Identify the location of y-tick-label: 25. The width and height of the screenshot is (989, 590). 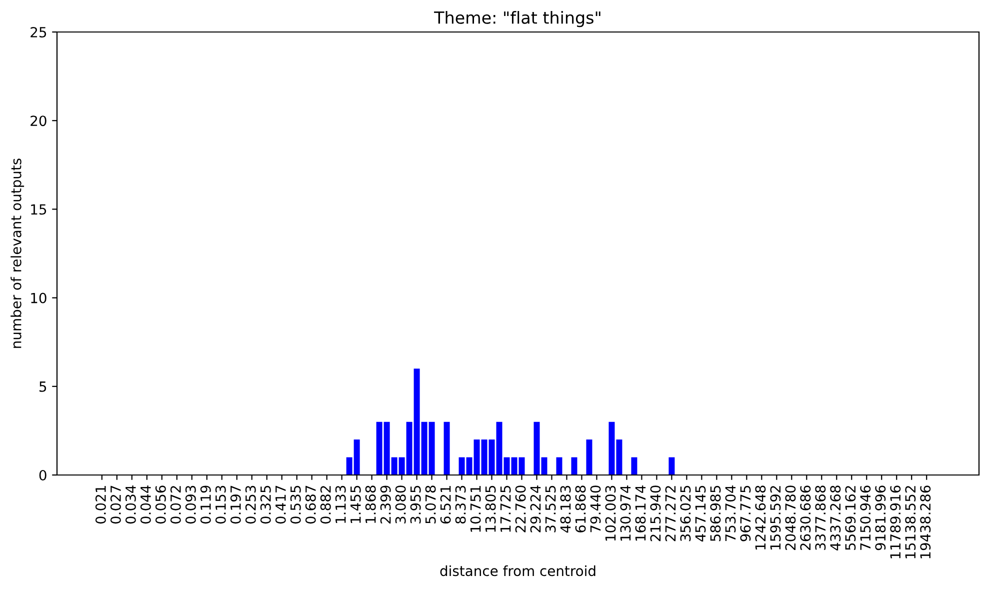
(38, 32).